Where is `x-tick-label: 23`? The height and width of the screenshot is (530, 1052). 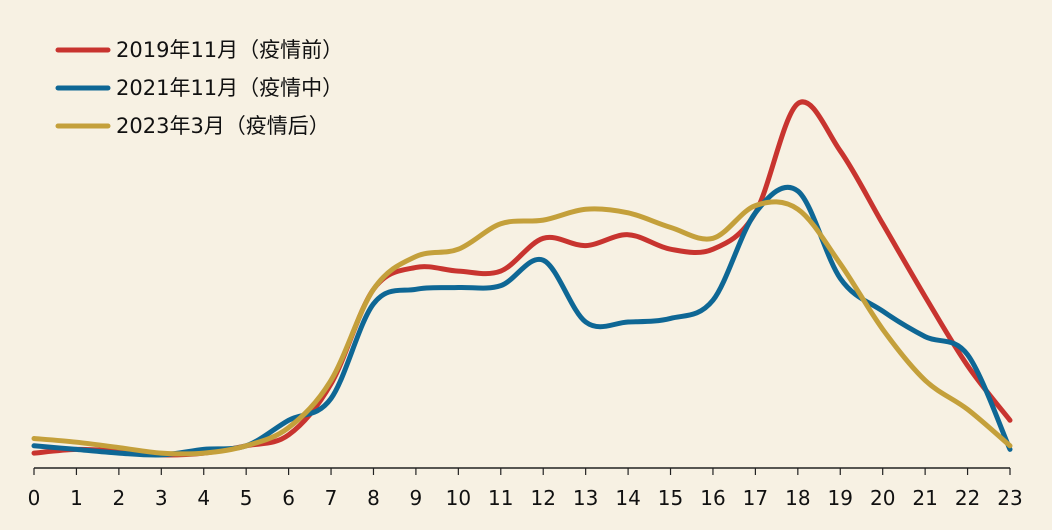
x-tick-label: 23 is located at coordinates (1009, 498).